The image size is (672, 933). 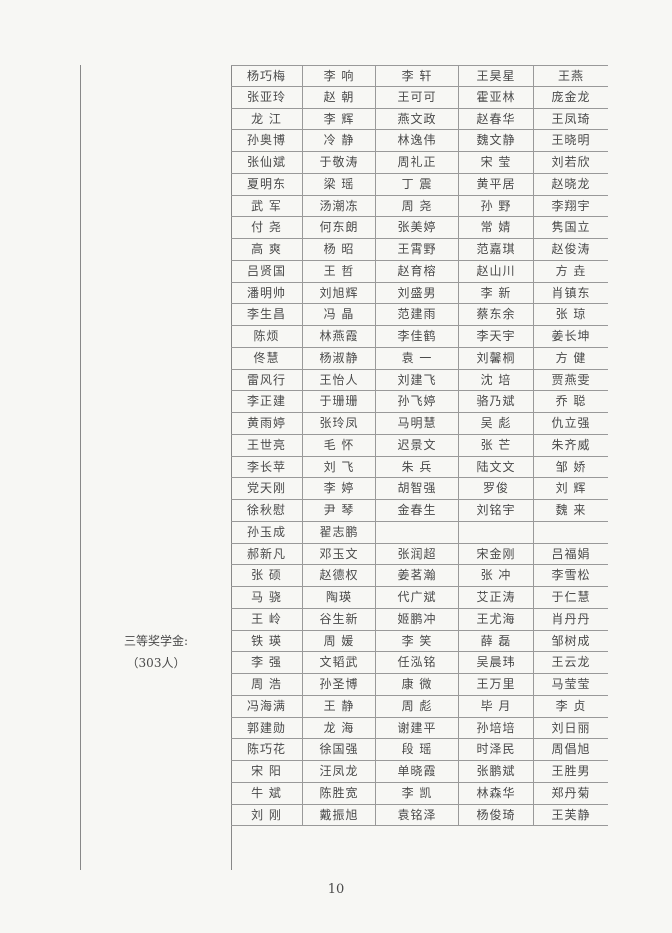 What do you see at coordinates (496, 684) in the screenshot?
I see `name-cell: 王万里` at bounding box center [496, 684].